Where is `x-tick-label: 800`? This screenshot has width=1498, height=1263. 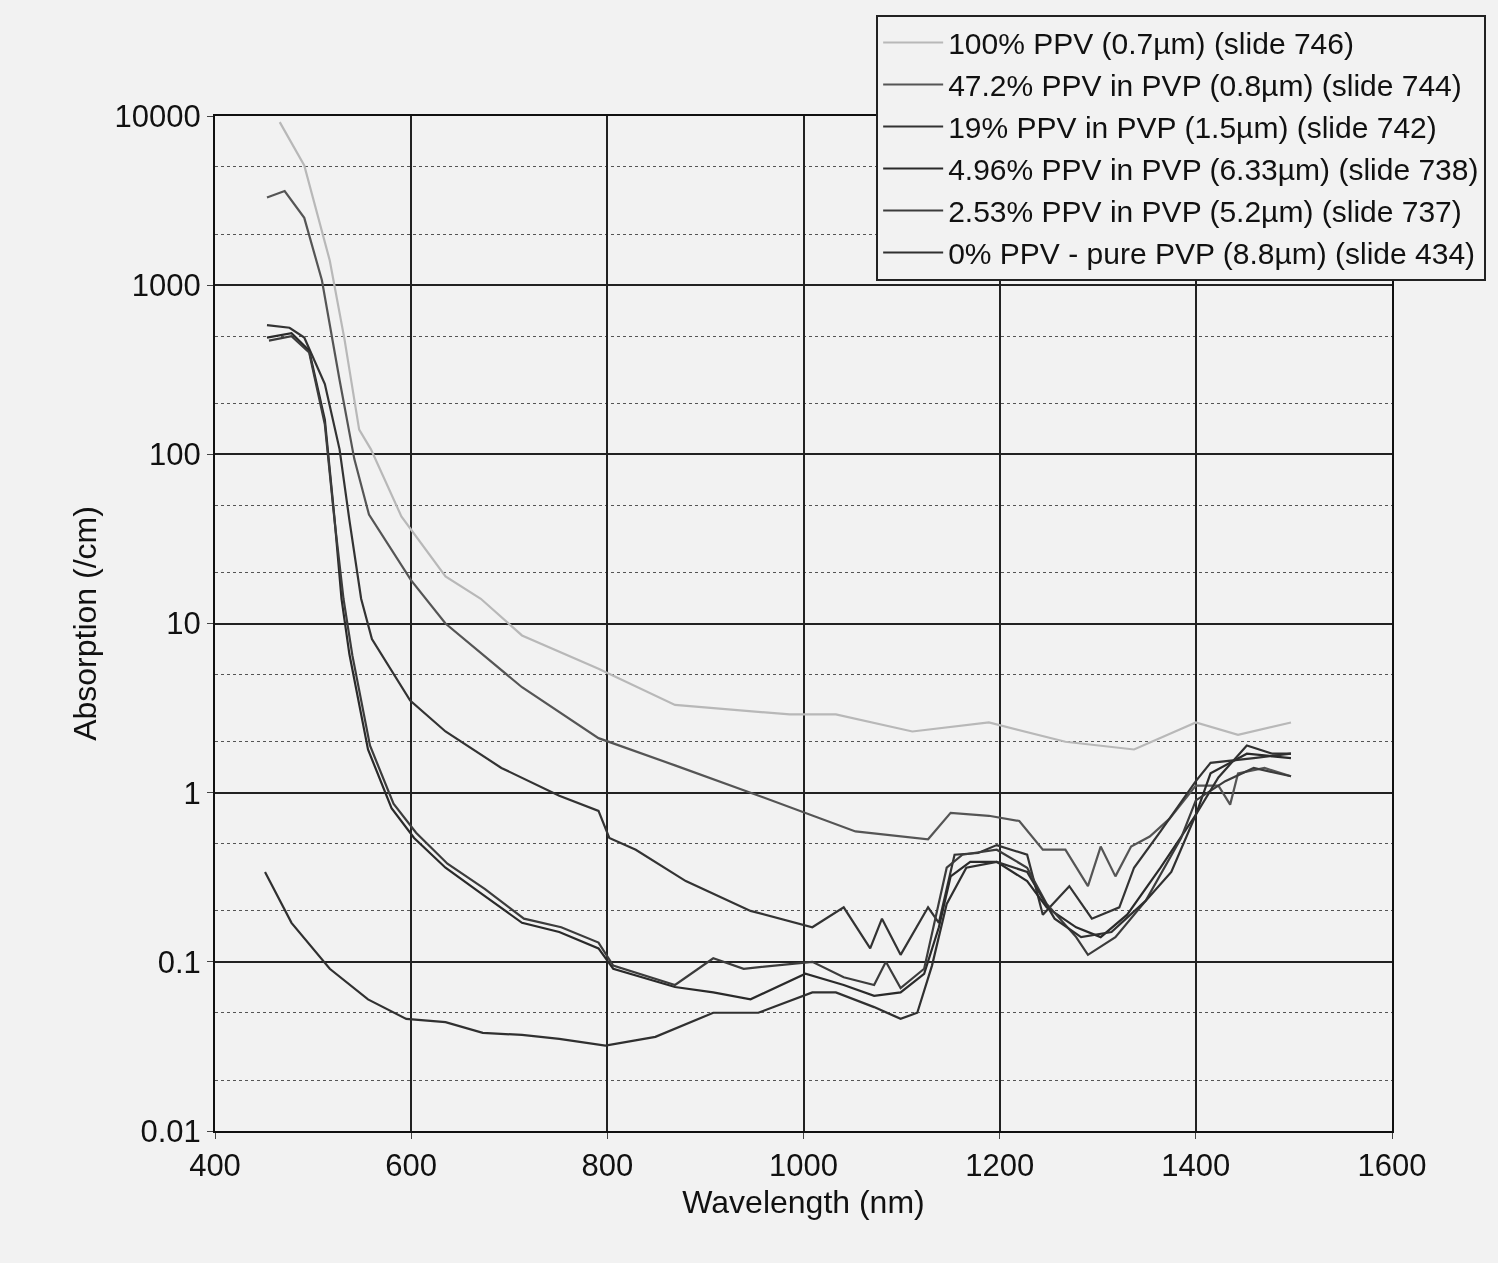 x-tick-label: 800 is located at coordinates (607, 1166).